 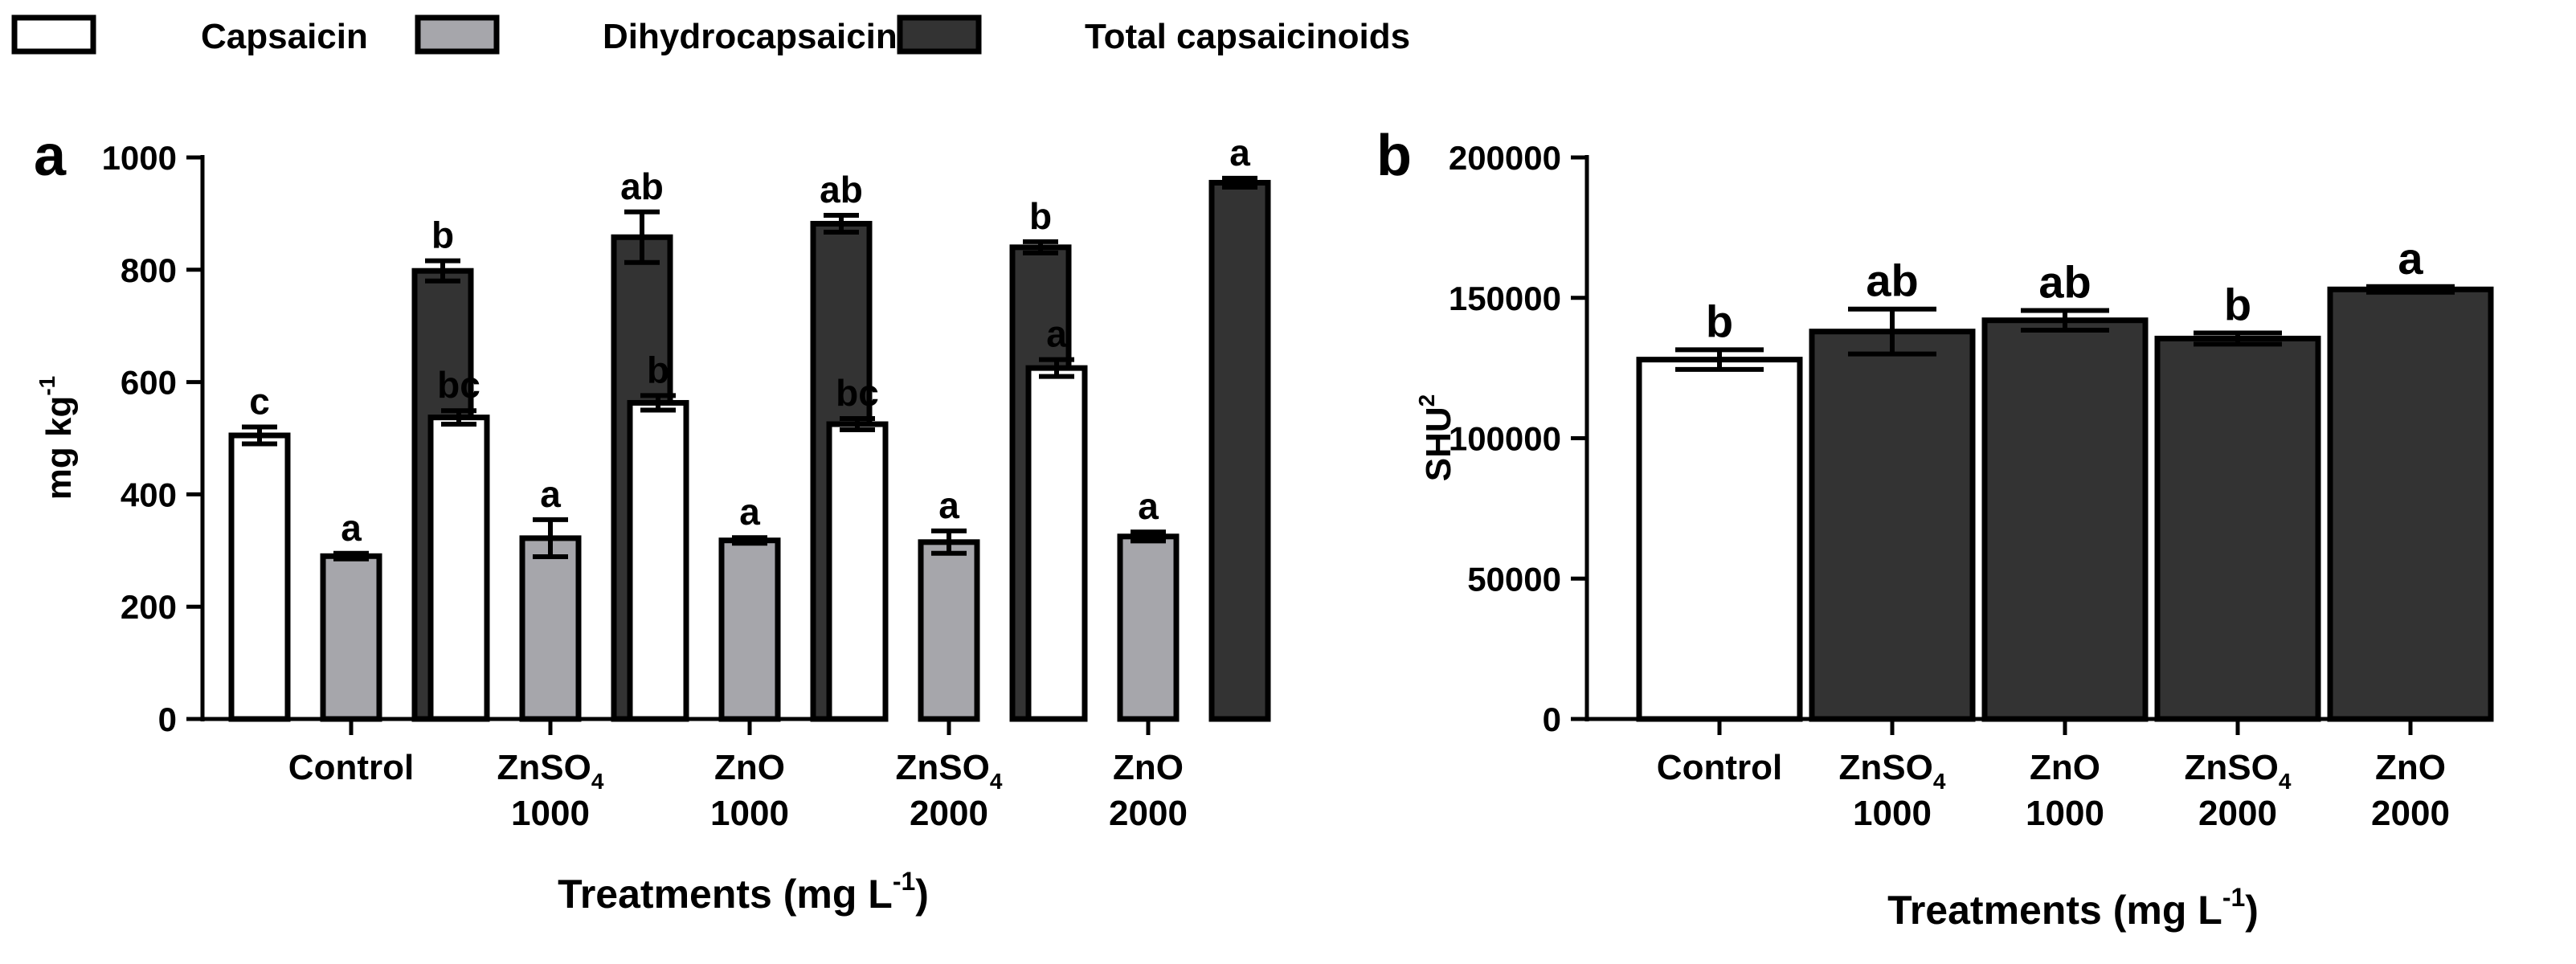 I want to click on y-tick-label: 200000, so click(x=1505, y=158).